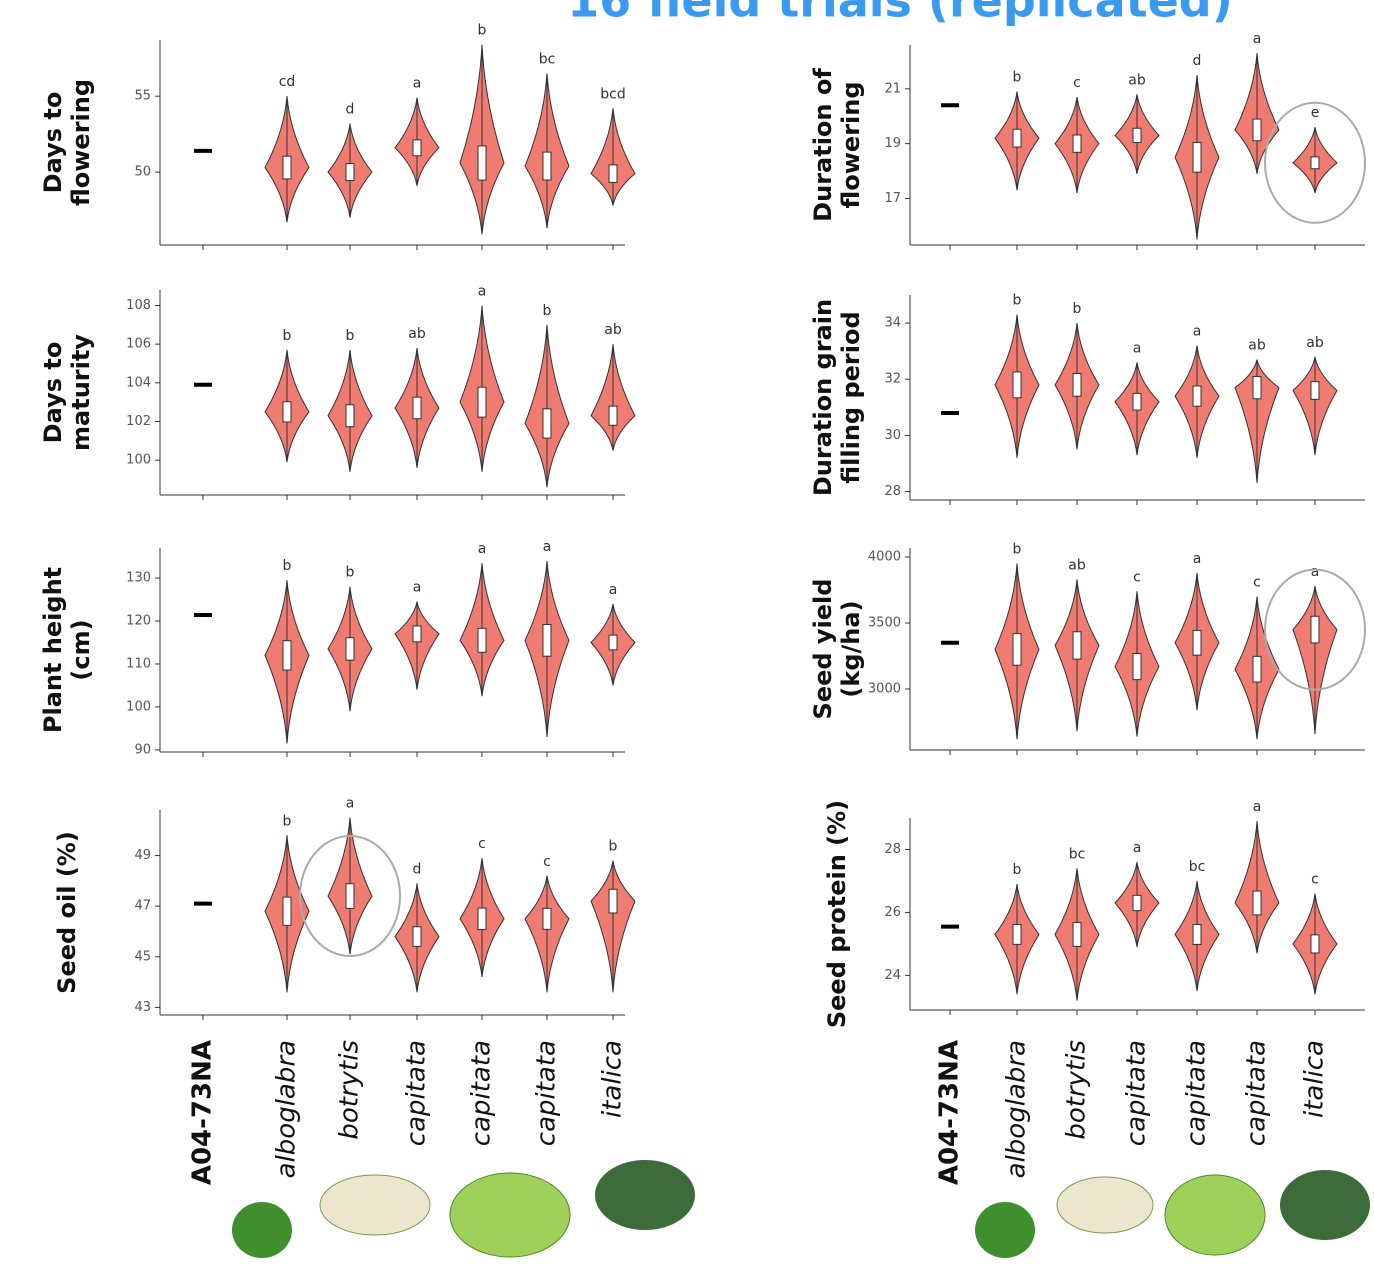  Describe the element at coordinates (1315, 1079) in the screenshot. I see `x-tick-label: italica` at that location.